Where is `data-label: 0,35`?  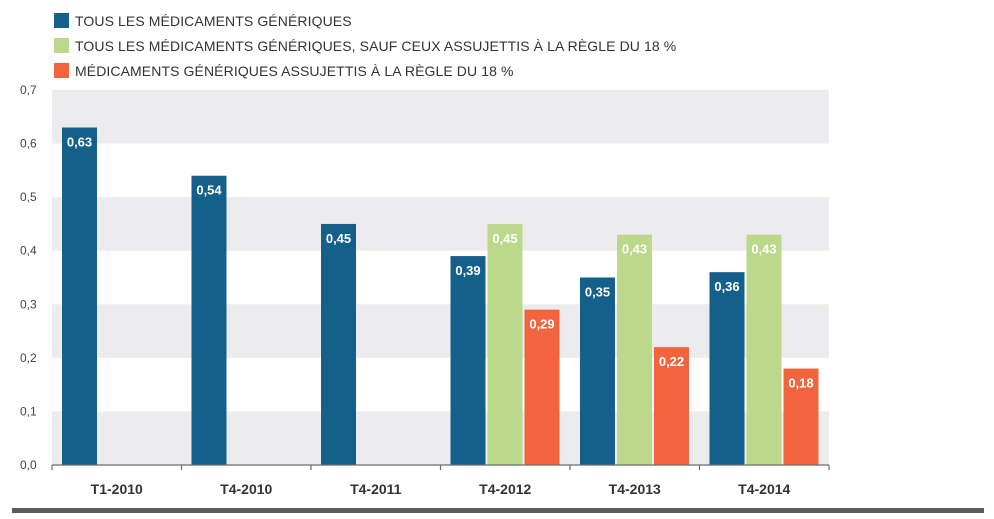 data-label: 0,35 is located at coordinates (597, 292).